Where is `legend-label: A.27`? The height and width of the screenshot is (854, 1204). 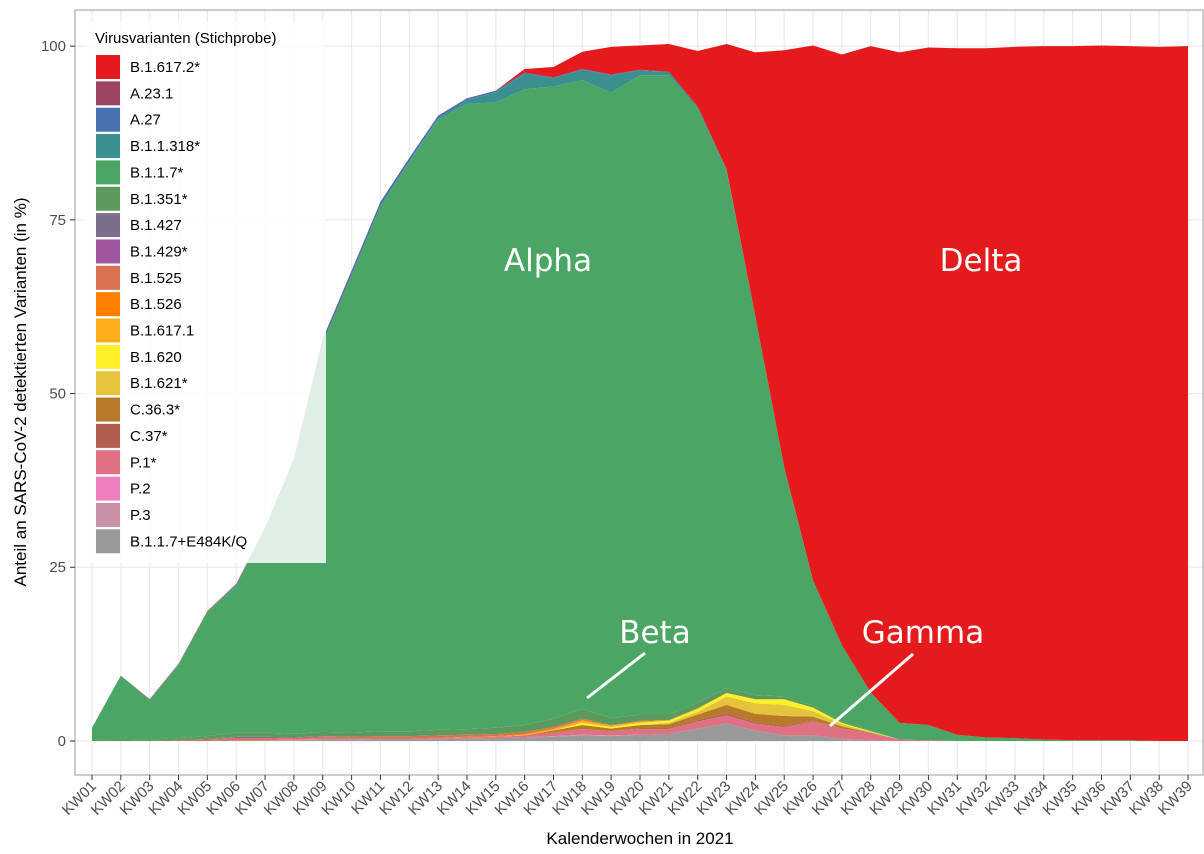 legend-label: A.27 is located at coordinates (145, 120).